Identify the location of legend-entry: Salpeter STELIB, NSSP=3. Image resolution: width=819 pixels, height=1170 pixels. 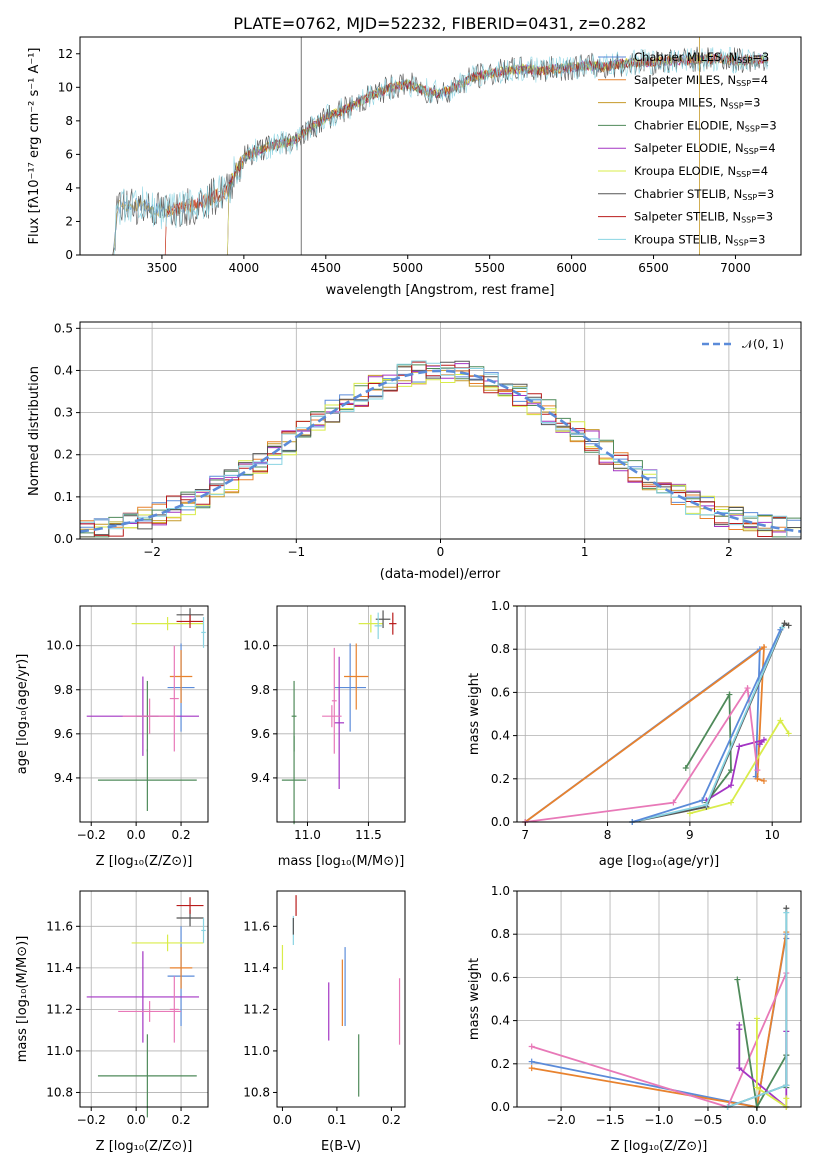
(703, 217).